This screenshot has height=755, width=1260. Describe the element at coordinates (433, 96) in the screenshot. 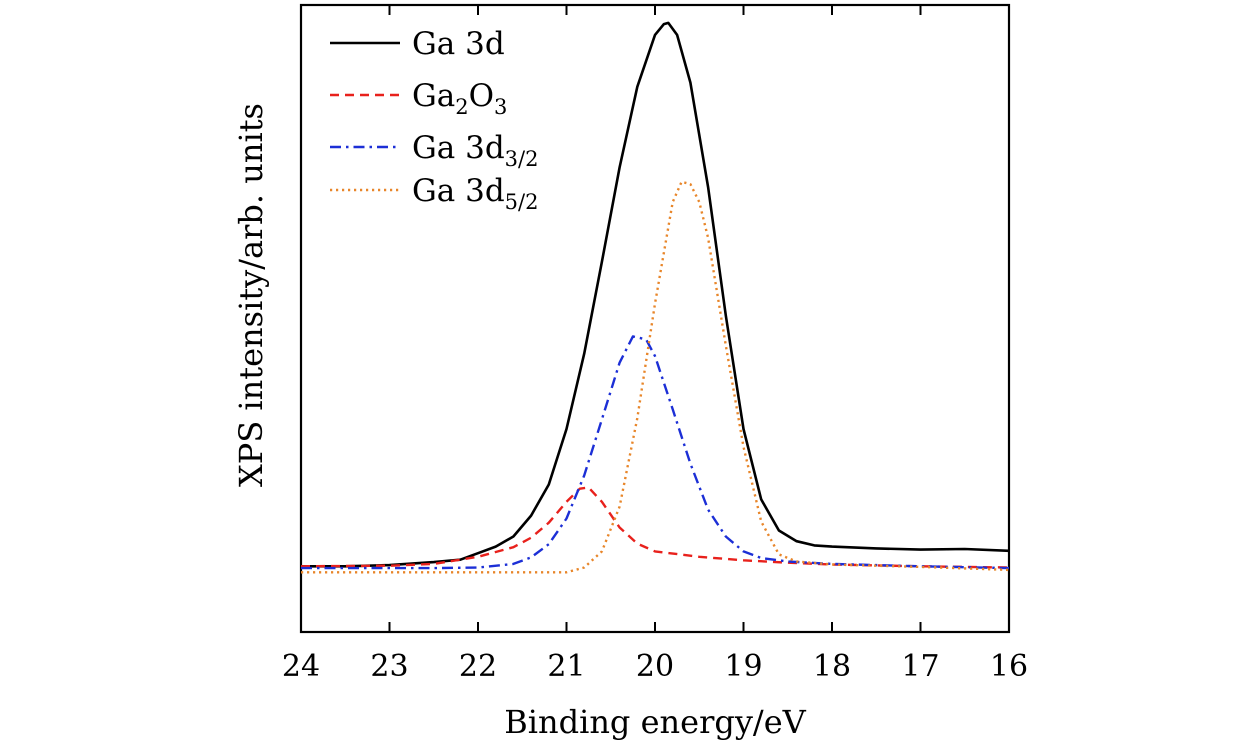

I see `legend-main: Ga` at that location.